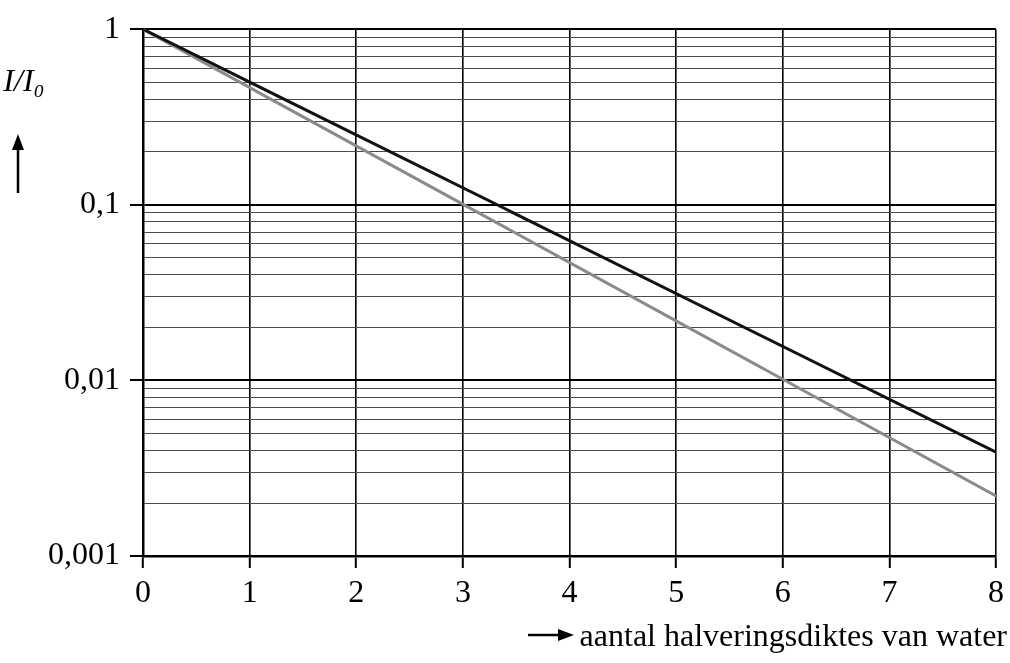  I want to click on y-tick-label: 0,001, so click(84, 553).